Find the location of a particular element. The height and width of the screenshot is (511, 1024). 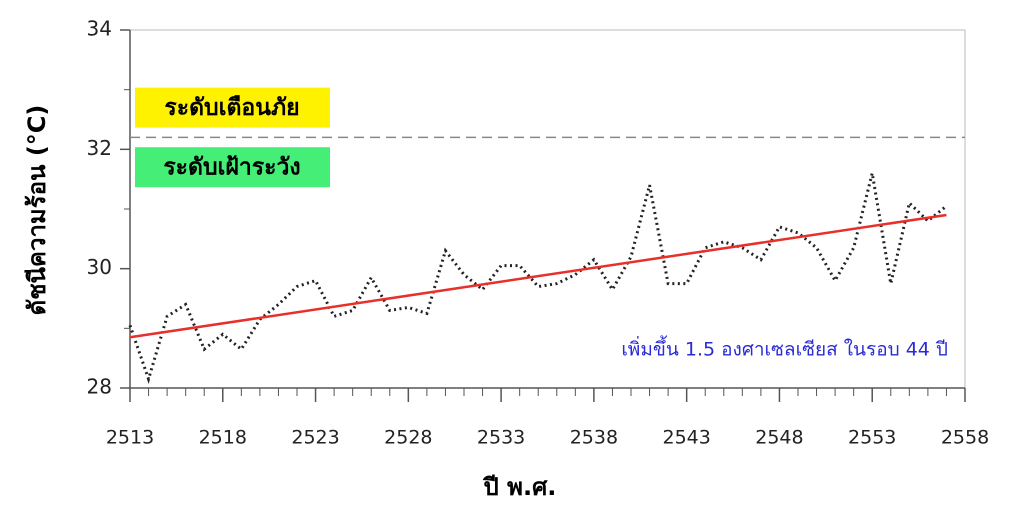

y-tick-label: 32 is located at coordinates (99, 148).